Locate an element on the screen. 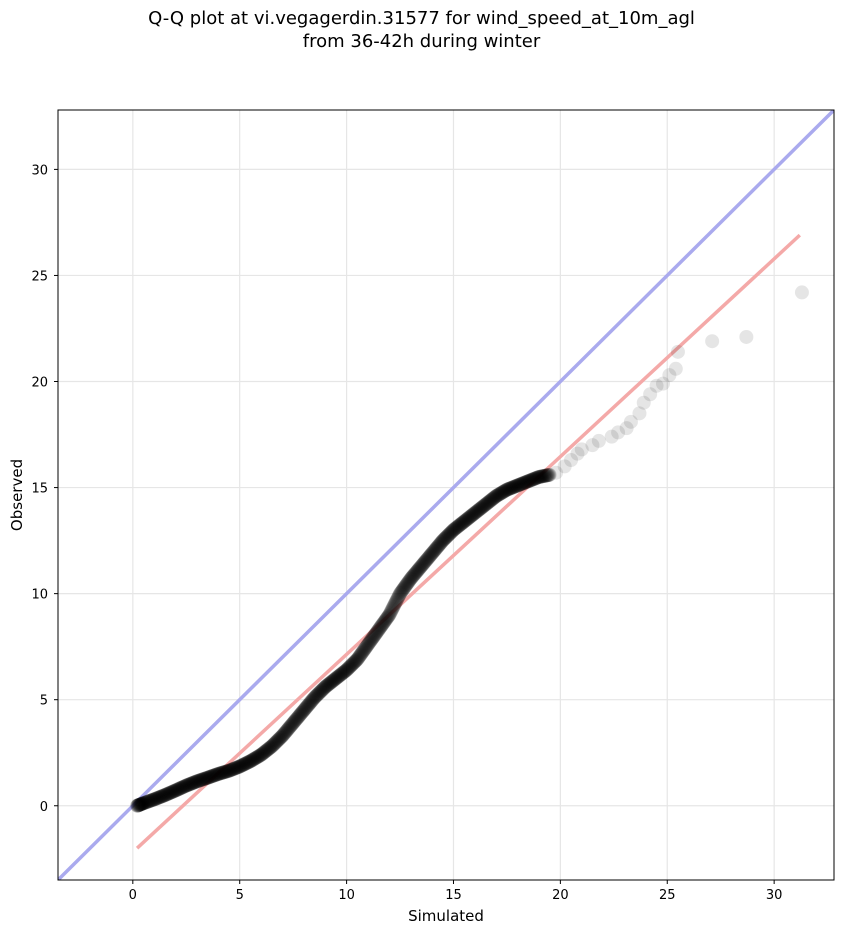 The image size is (843, 934). x-tick-label: 0 is located at coordinates (133, 895).